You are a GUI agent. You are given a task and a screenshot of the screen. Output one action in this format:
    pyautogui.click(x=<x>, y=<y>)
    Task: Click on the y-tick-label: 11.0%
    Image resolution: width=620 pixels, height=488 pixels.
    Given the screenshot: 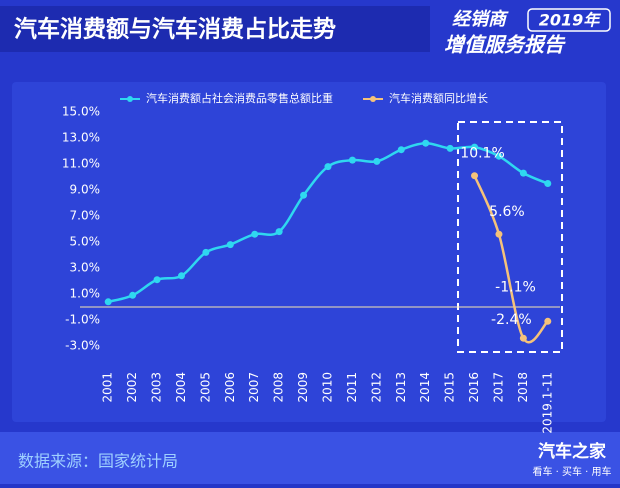 What is the action you would take?
    pyautogui.click(x=81, y=164)
    